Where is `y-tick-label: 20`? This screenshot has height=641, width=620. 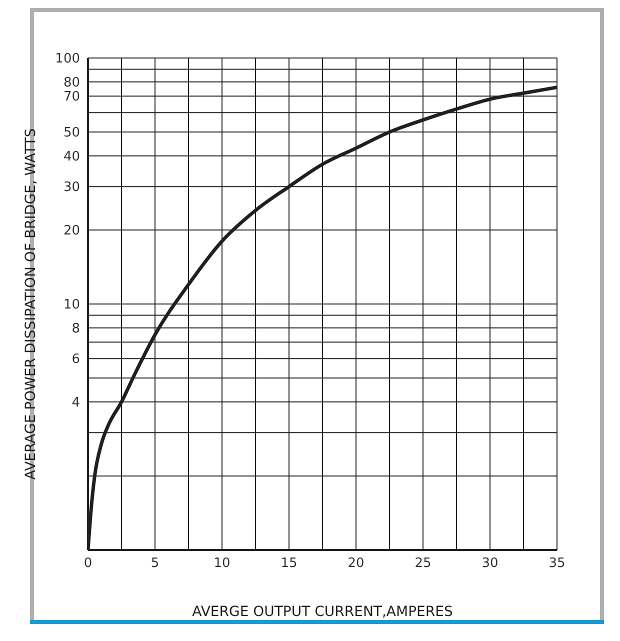 y-tick-label: 20 is located at coordinates (71, 231).